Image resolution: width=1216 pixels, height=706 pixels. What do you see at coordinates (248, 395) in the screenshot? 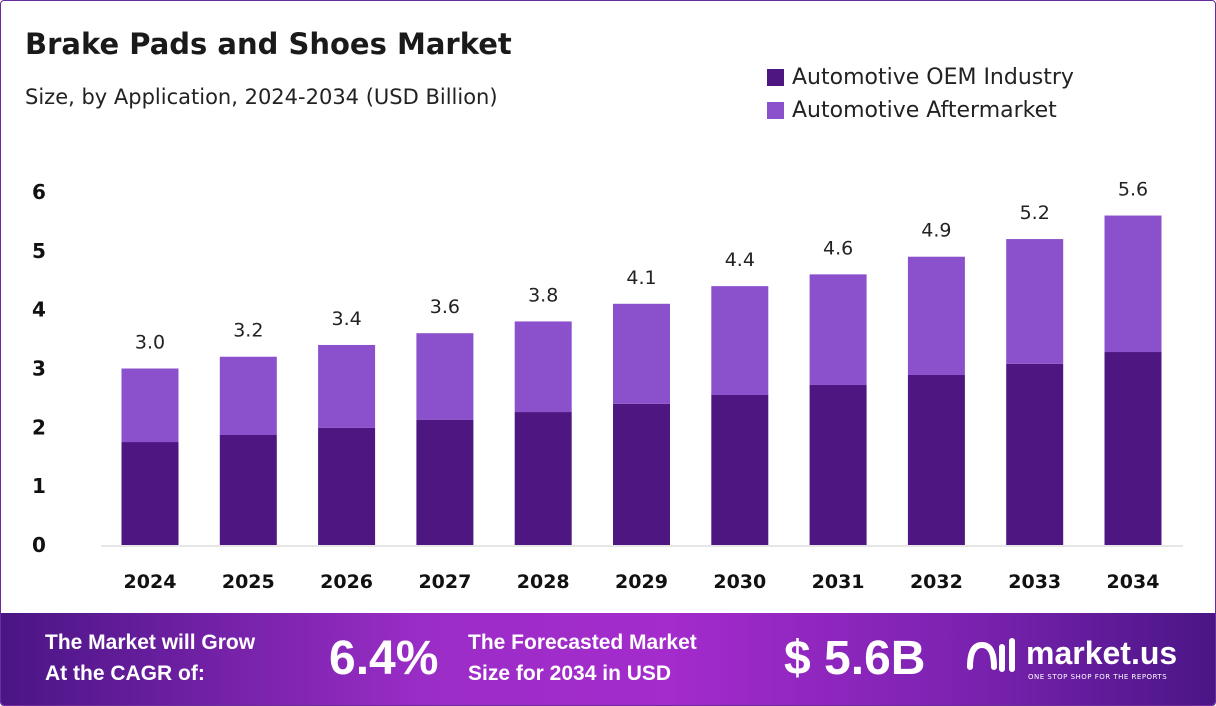
I see `bar-aftermarket-2025` at bounding box center [248, 395].